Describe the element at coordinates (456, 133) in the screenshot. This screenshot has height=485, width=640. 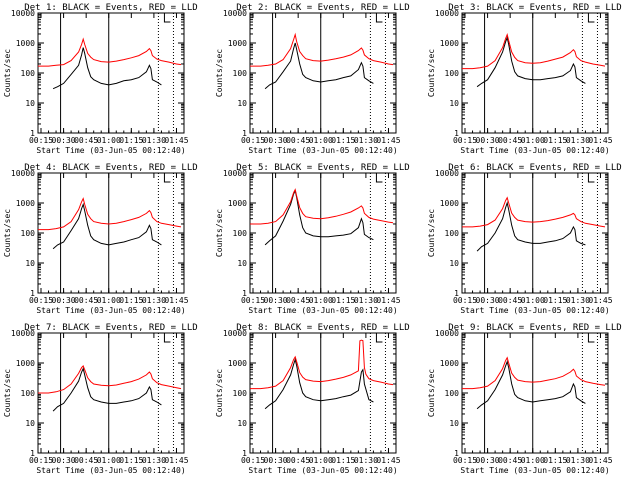
I see `panel-3-ytick-label: 1` at that location.